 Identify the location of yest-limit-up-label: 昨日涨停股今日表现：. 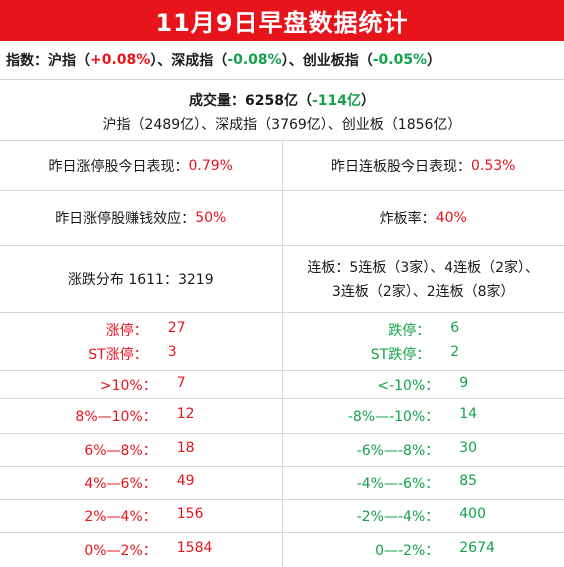
(118, 166).